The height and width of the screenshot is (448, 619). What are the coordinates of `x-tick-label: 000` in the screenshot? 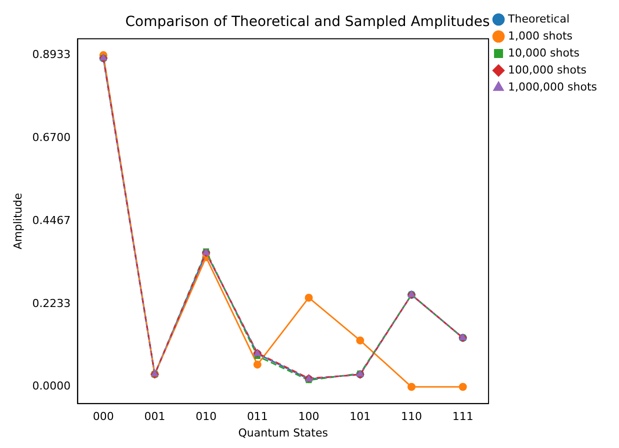 It's located at (103, 417).